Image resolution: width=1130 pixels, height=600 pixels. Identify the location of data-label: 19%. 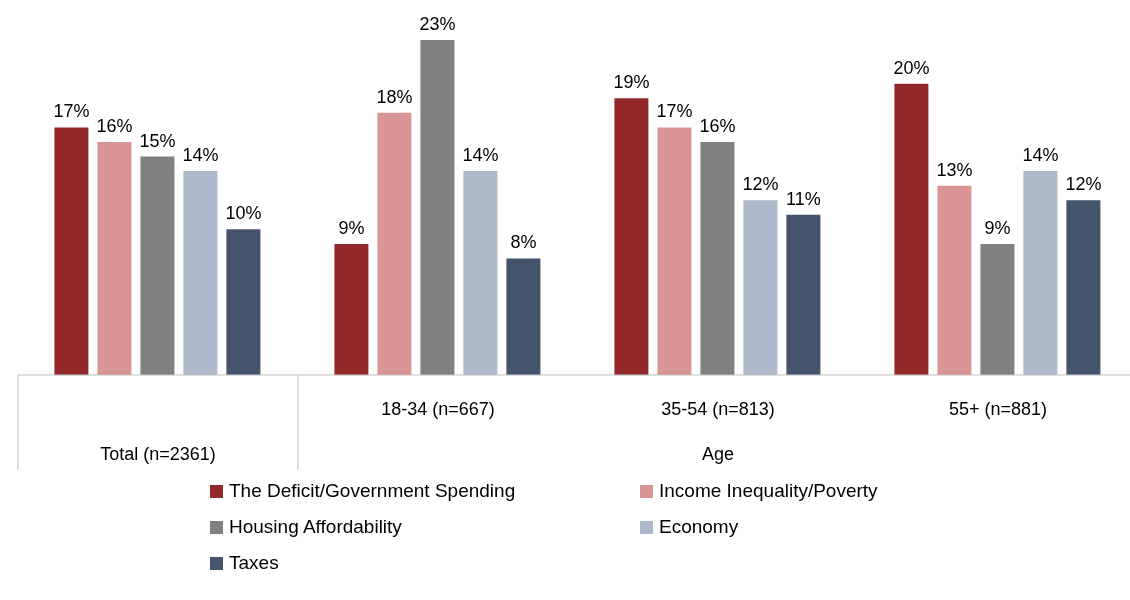
(631, 82).